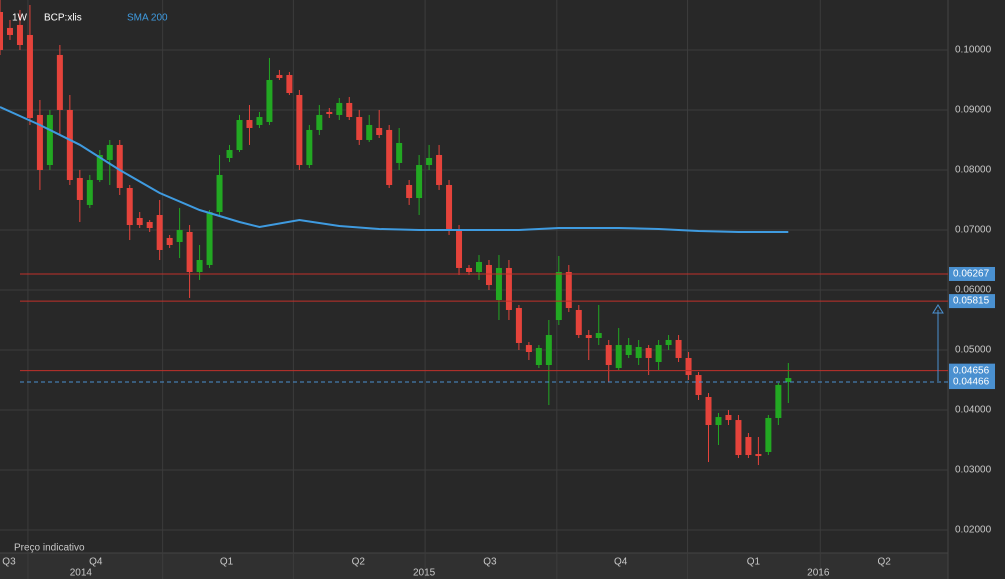 The height and width of the screenshot is (579, 1005). What do you see at coordinates (63, 18) in the screenshot?
I see `symbol: BCP:xlis` at bounding box center [63, 18].